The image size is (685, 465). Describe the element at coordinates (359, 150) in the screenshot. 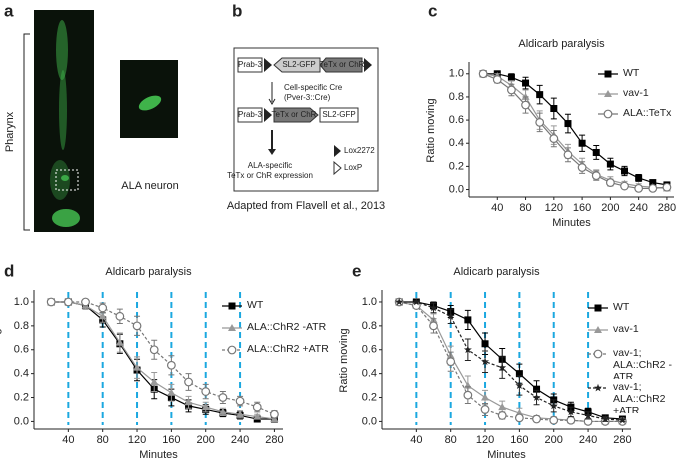

I see `key-label: Lox2272` at that location.